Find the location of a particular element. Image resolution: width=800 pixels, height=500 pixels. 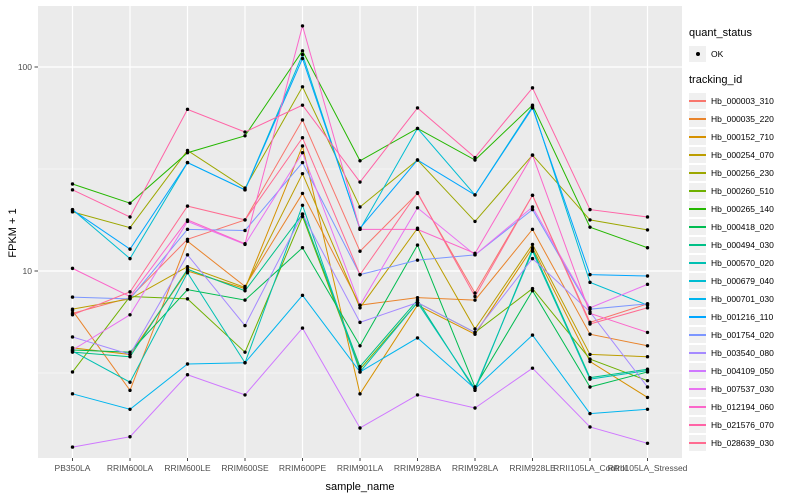

legend-item-Hb_028639_030: Hb_028639_030 is located at coordinates (744, 442).